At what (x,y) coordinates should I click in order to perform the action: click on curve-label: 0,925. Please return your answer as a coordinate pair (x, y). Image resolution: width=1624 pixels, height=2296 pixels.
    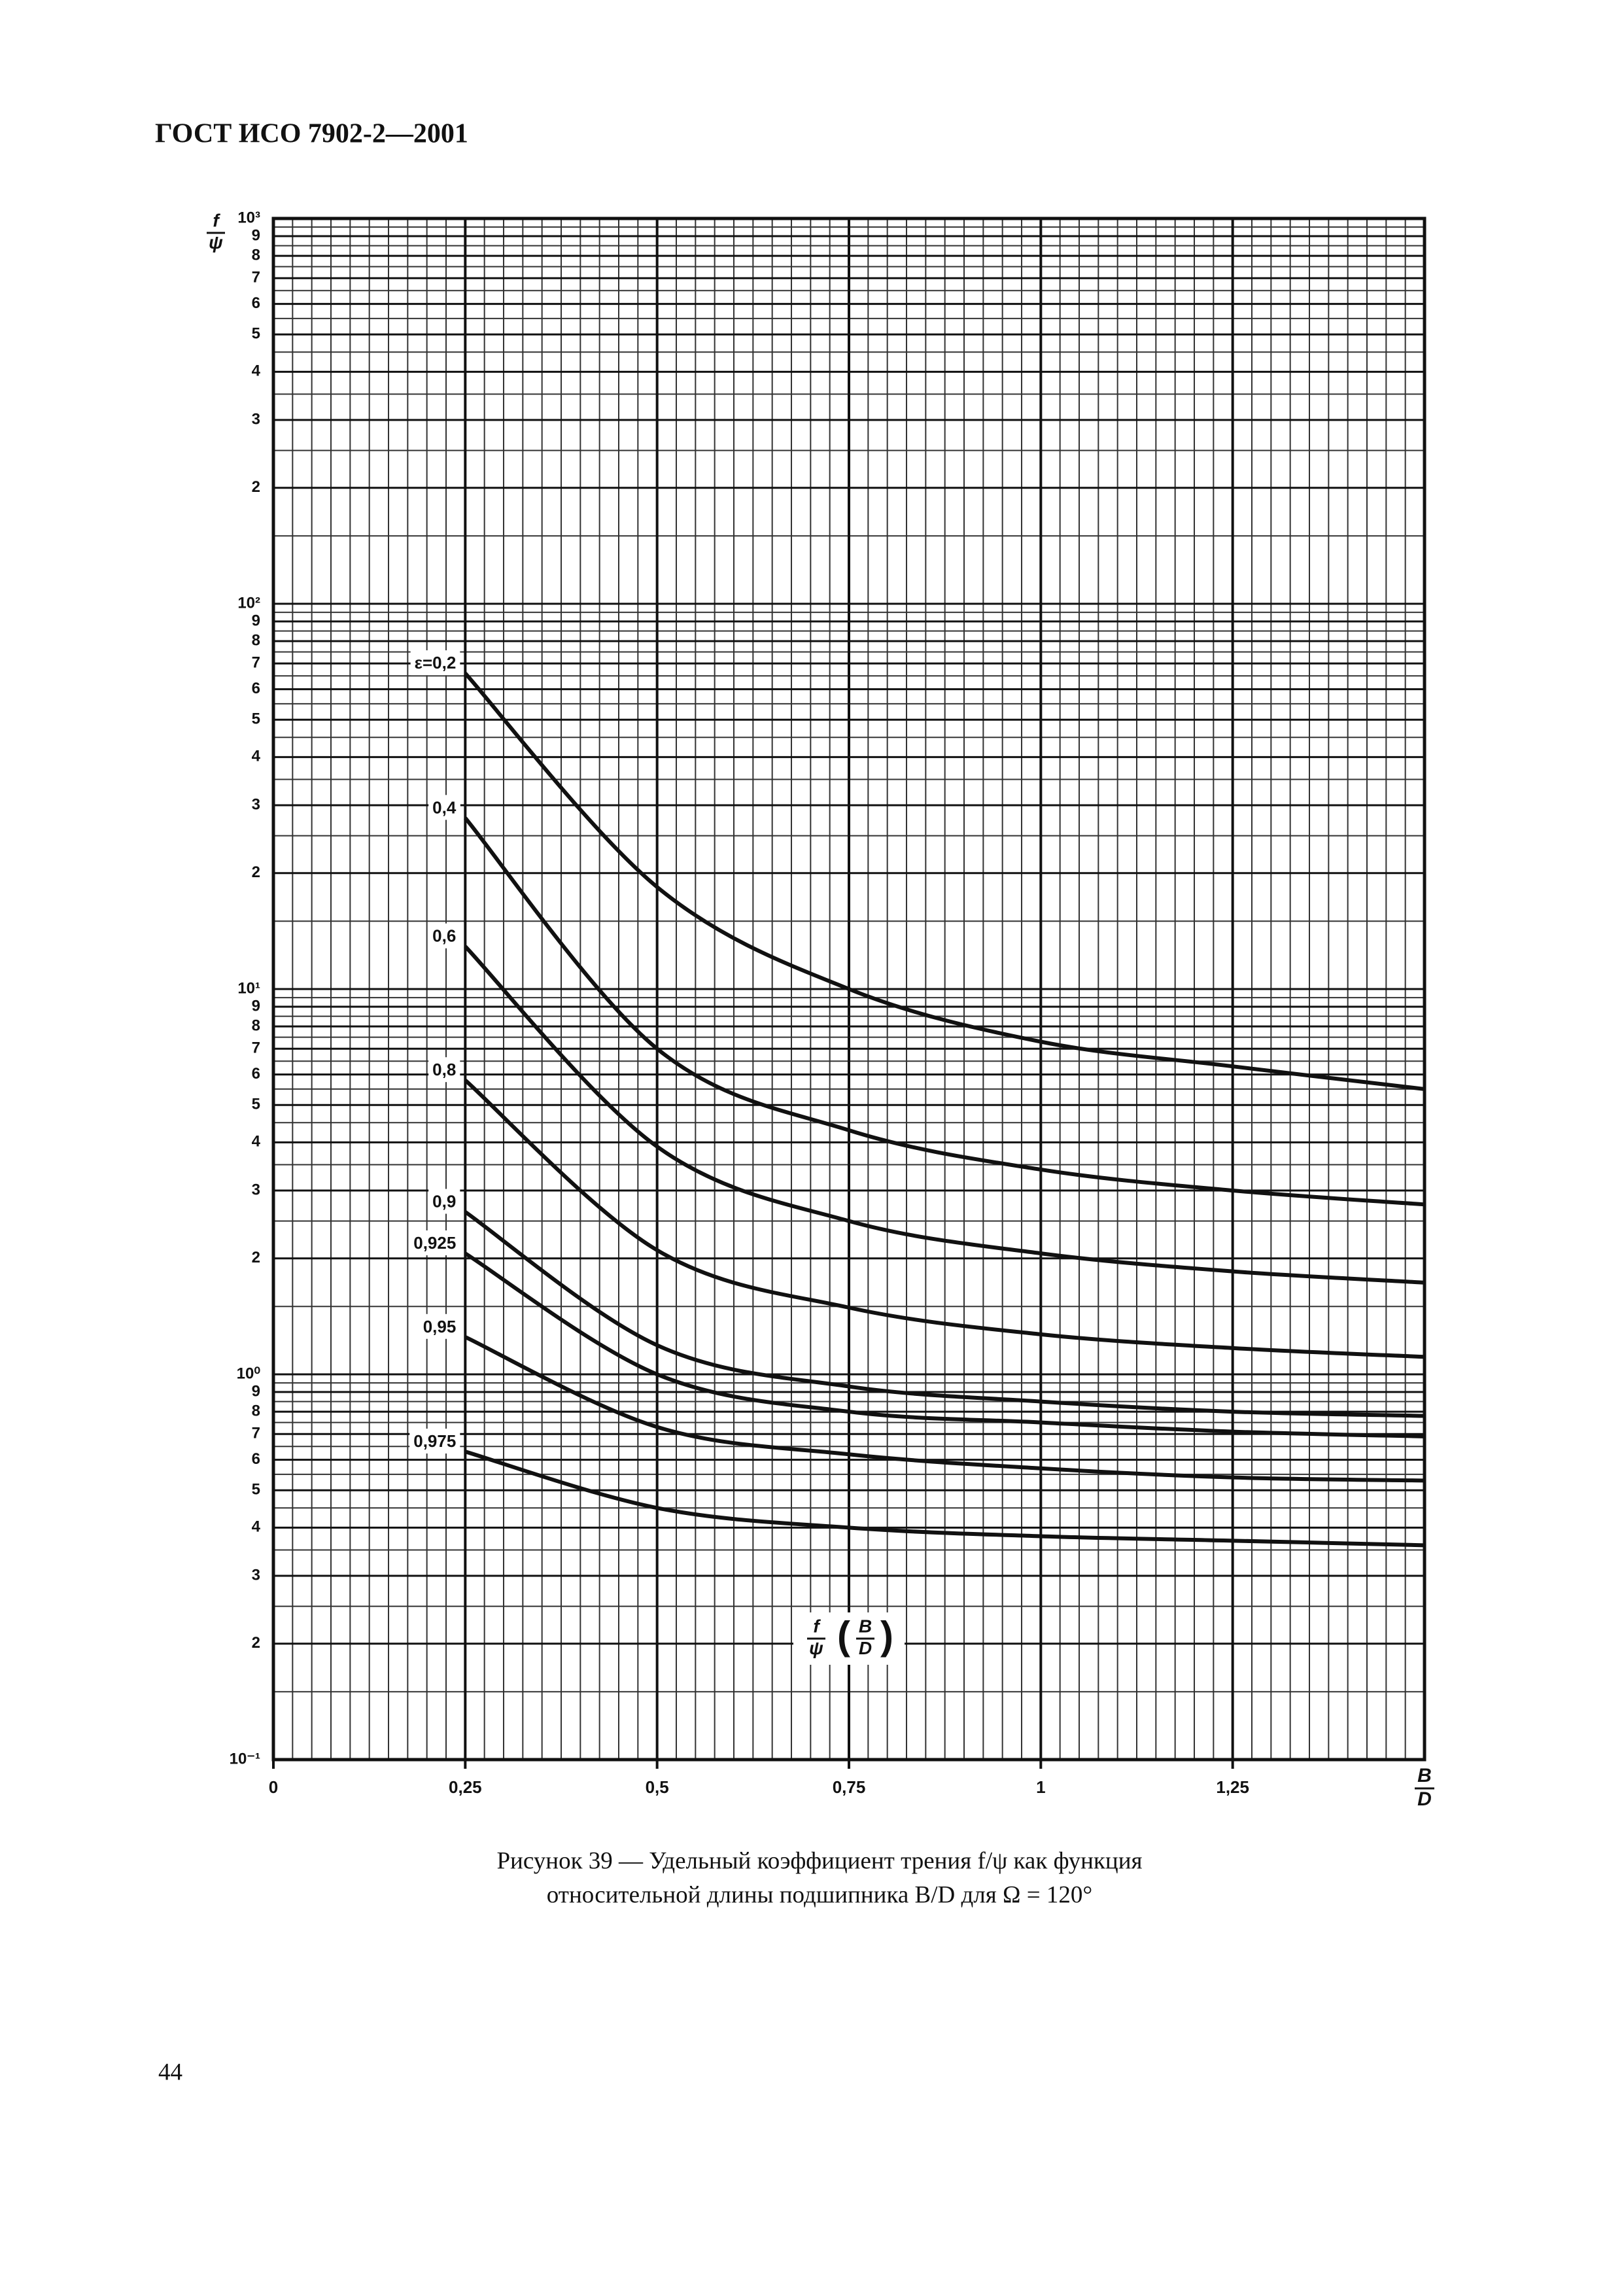
    Looking at the image, I should click on (434, 1243).